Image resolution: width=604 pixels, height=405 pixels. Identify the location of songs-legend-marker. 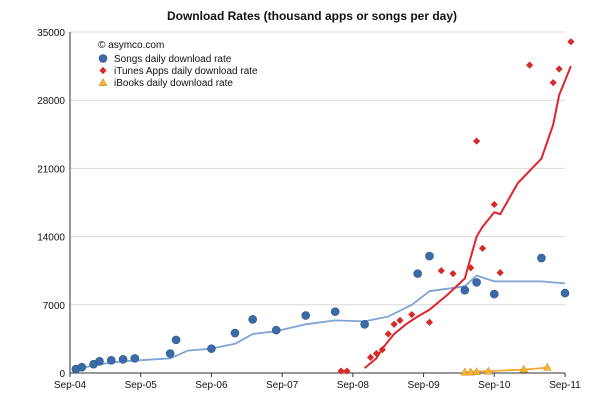
(103, 58).